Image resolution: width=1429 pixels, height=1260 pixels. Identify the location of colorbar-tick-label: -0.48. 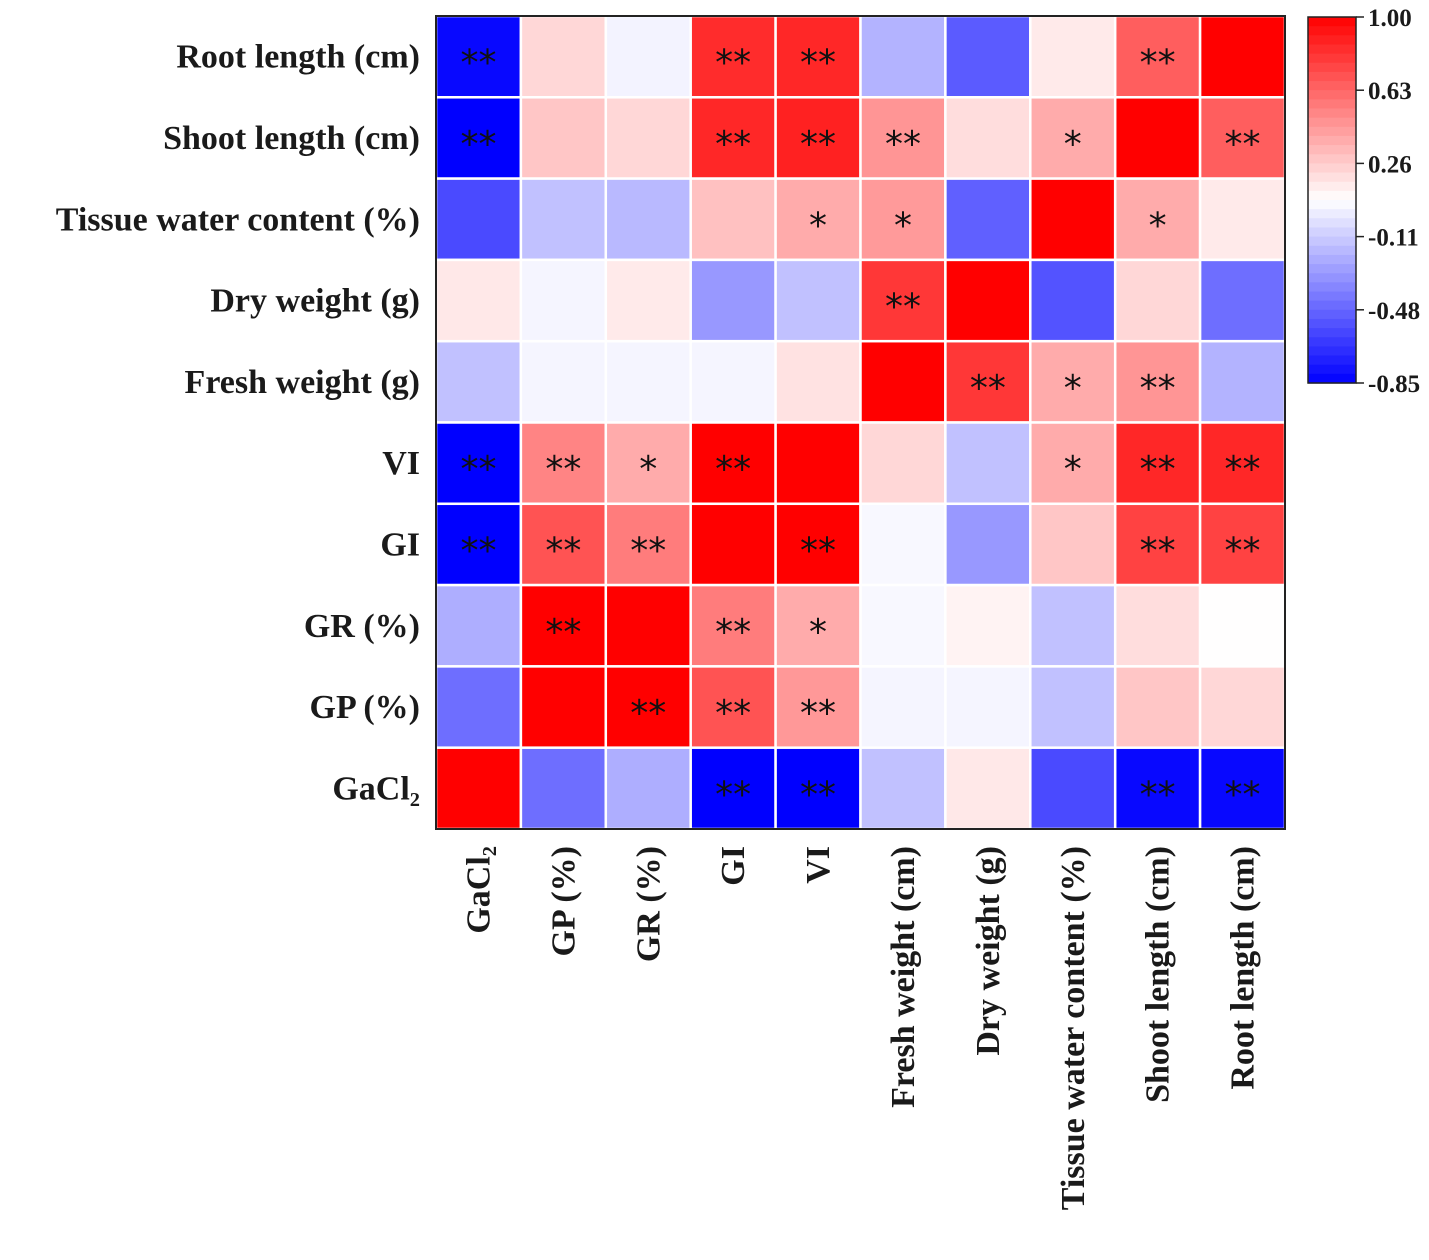
(1394, 311).